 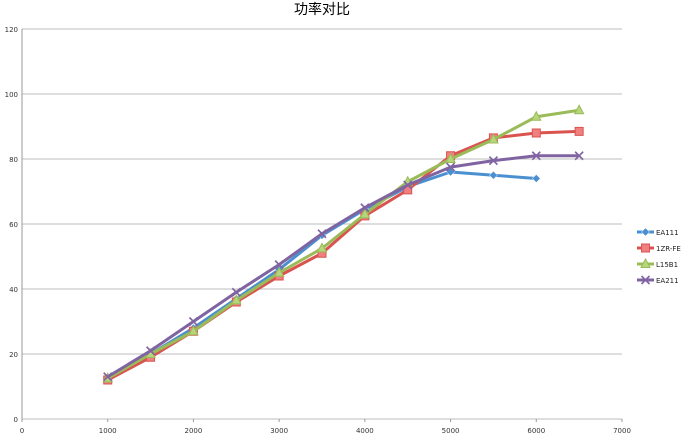 What do you see at coordinates (13, 160) in the screenshot?
I see `y-tick-label: 80` at bounding box center [13, 160].